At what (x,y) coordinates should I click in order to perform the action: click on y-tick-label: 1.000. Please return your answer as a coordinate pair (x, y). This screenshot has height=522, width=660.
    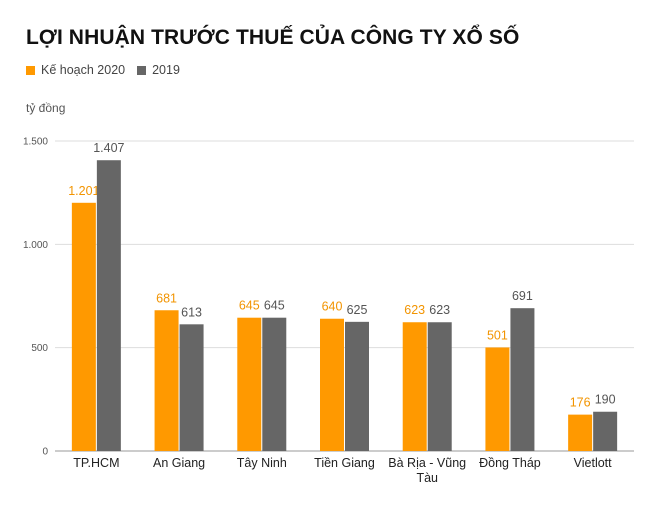
    Looking at the image, I should click on (35, 245).